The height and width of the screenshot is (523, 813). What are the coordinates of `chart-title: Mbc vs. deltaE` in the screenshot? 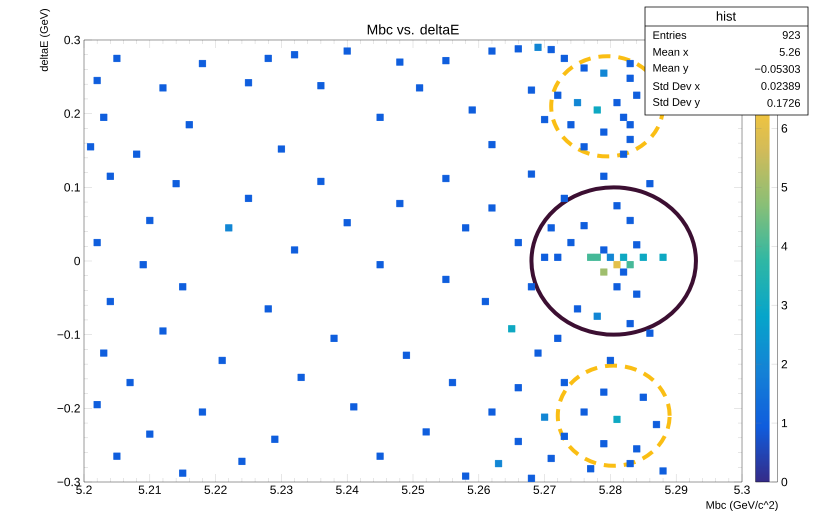 It's located at (413, 29).